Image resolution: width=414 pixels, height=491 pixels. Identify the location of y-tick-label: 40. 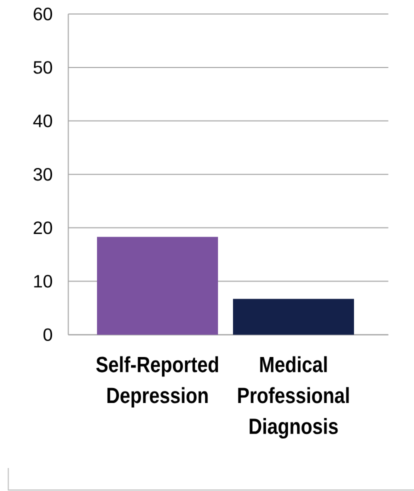
(42, 121).